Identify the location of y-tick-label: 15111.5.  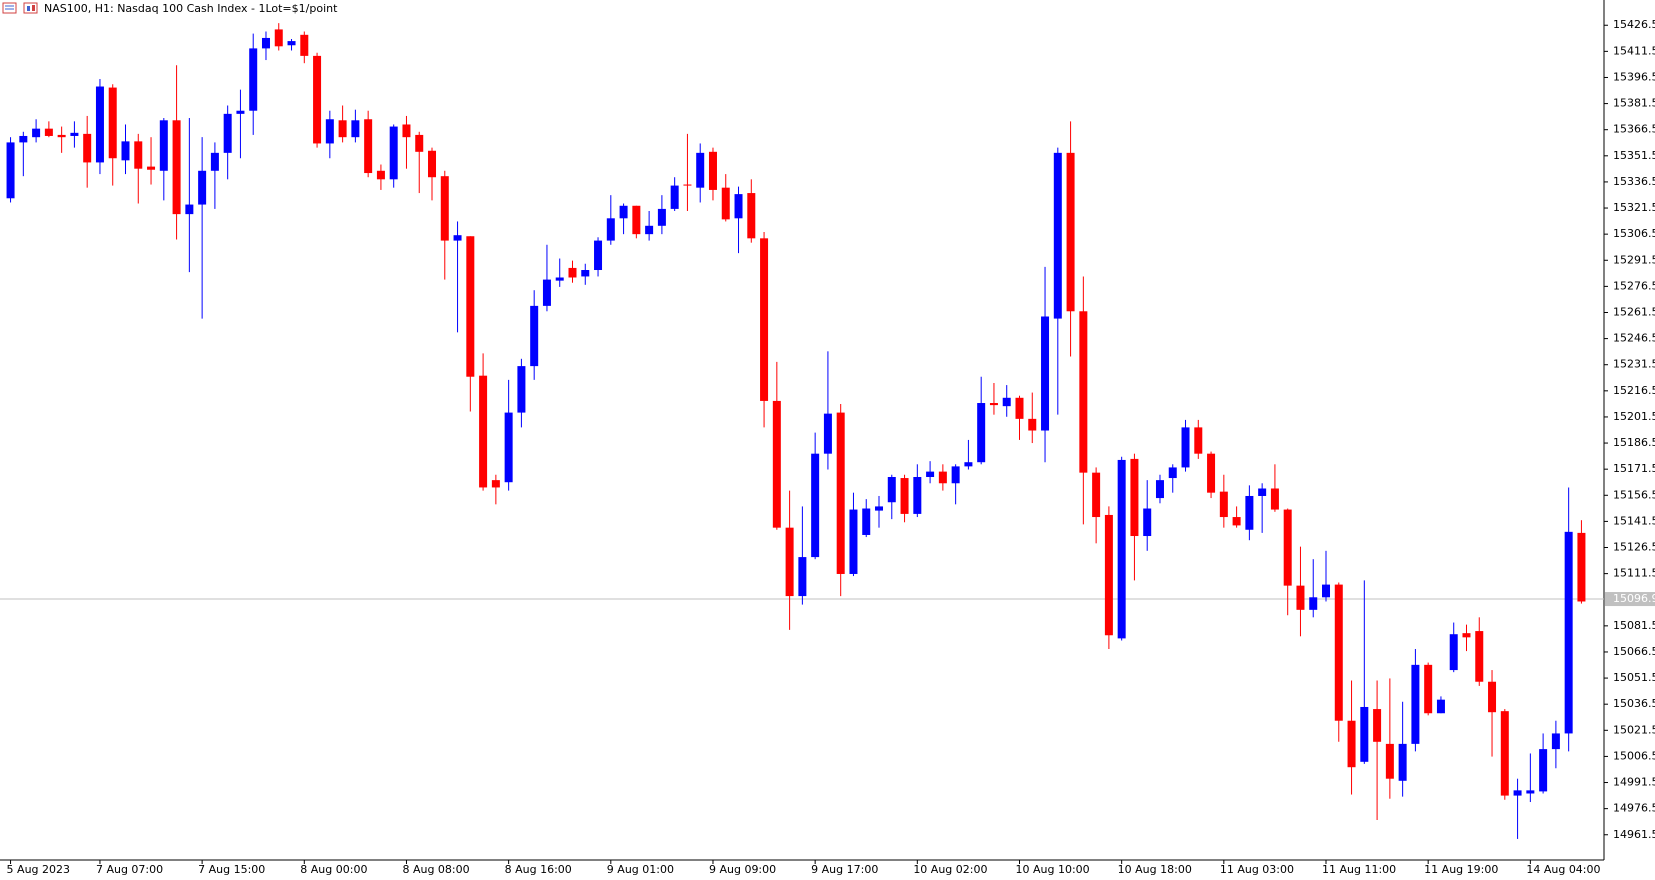
(1634, 573).